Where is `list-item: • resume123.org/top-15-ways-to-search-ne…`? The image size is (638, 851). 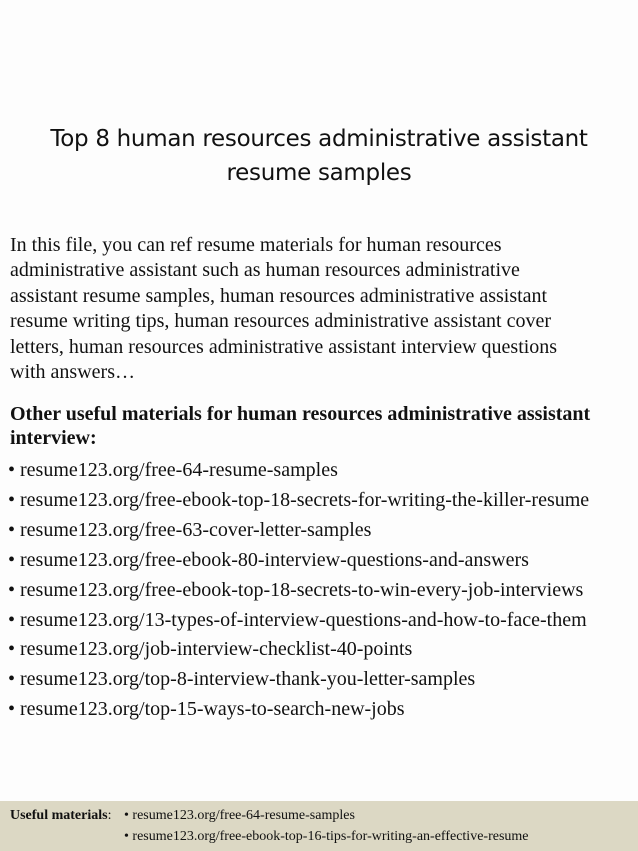 list-item: • resume123.org/top-15-ways-to-search-ne… is located at coordinates (206, 709).